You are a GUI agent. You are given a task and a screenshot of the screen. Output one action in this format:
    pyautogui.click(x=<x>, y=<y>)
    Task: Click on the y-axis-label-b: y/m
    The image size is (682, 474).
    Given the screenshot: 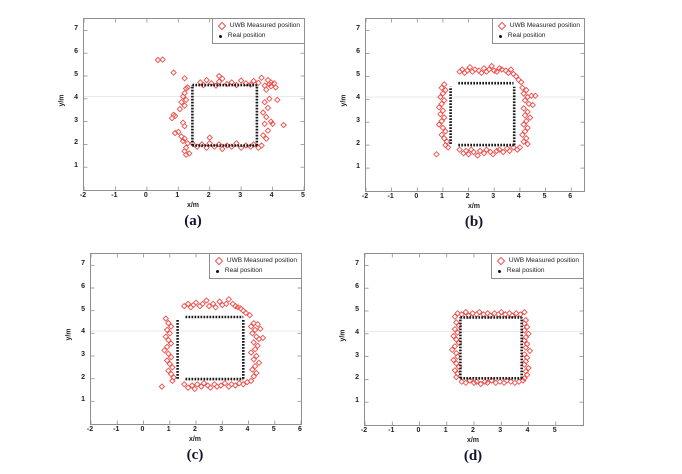 What is the action you would take?
    pyautogui.click(x=344, y=100)
    